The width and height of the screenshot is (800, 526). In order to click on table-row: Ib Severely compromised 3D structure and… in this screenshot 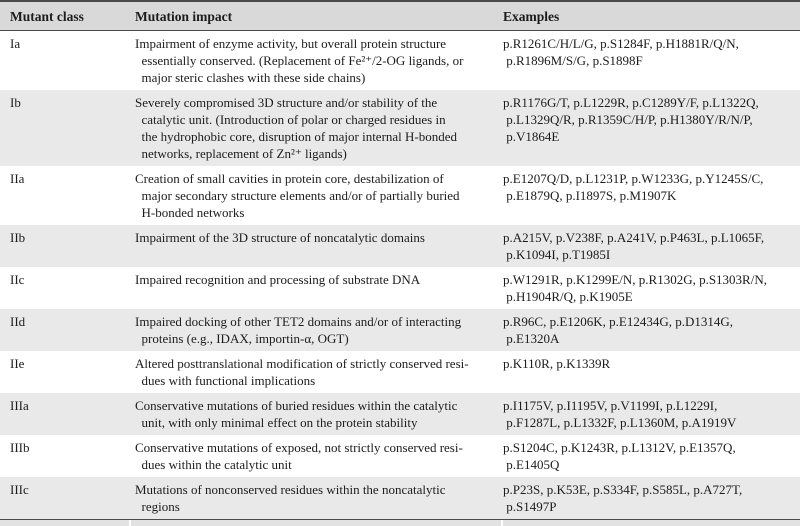, I will do `click(400, 128)`.